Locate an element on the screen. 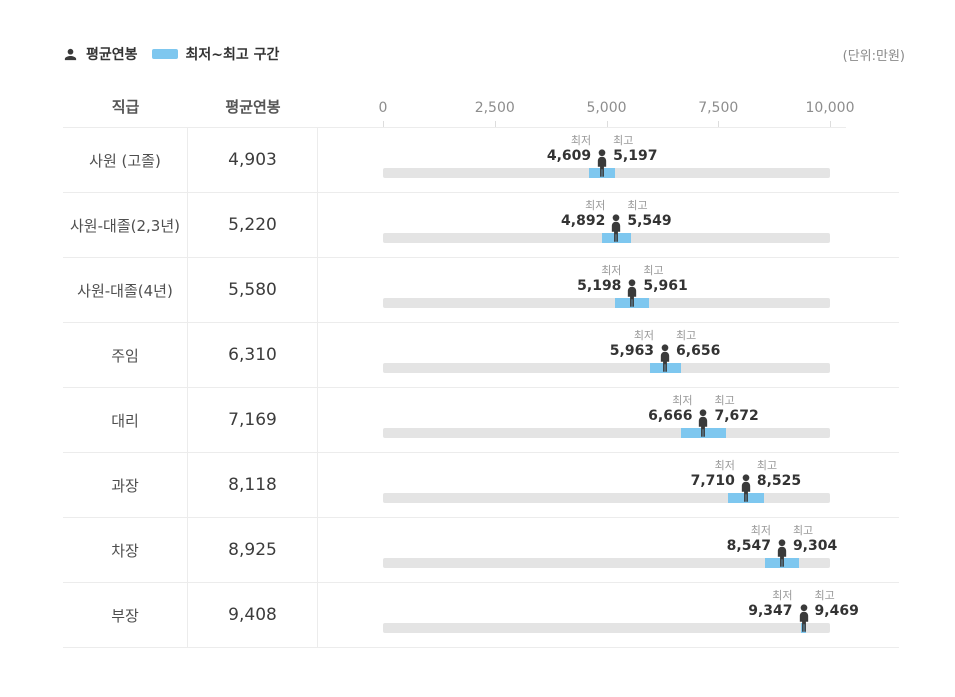 The width and height of the screenshot is (955, 697). range-chart-cell: 최저 4,892 최고 5,549 is located at coordinates (608, 225).